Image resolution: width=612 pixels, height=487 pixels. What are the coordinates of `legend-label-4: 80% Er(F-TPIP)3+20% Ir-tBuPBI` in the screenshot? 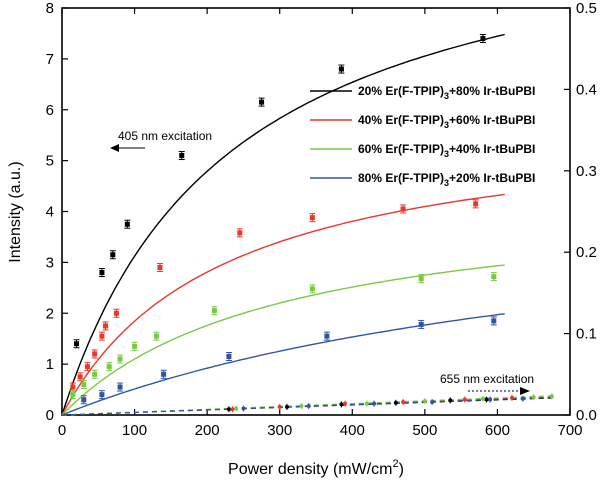 It's located at (446, 179).